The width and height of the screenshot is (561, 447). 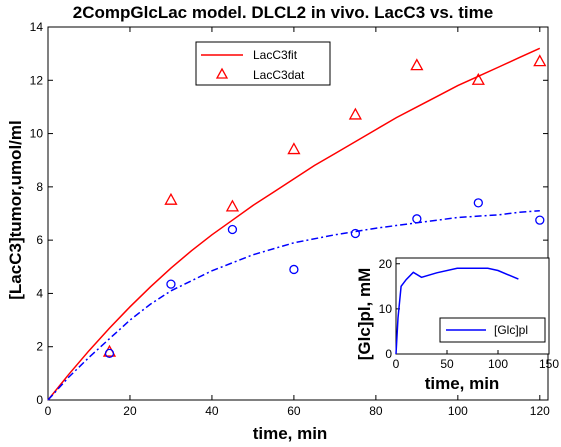 I want to click on main-x-tick-label: 80, so click(x=376, y=411).